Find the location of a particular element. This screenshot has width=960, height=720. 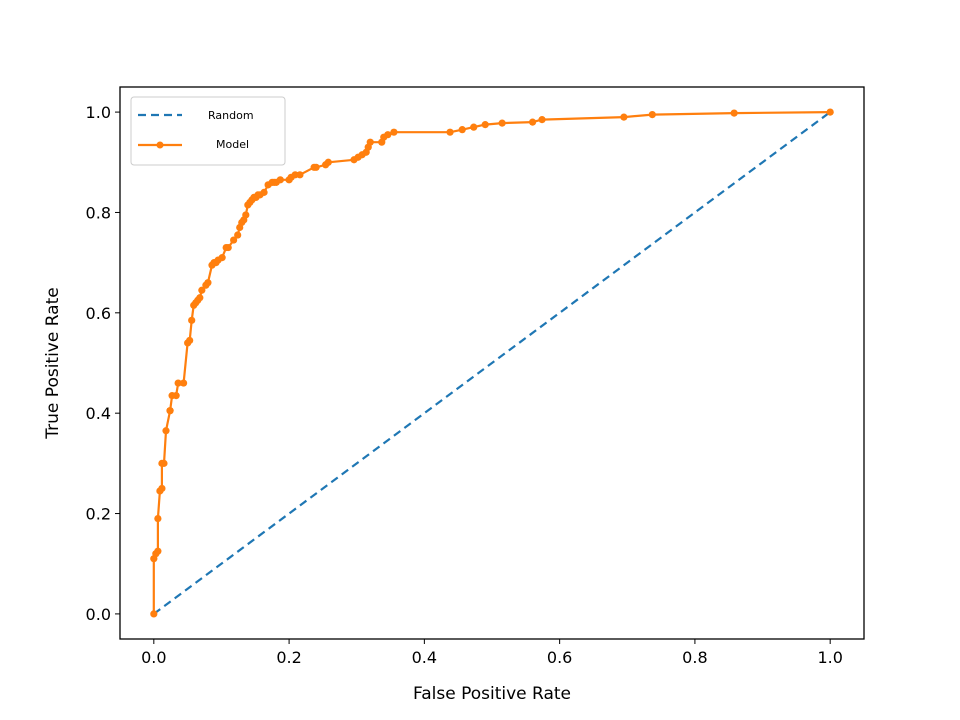

legend: Random Model is located at coordinates (208, 131).